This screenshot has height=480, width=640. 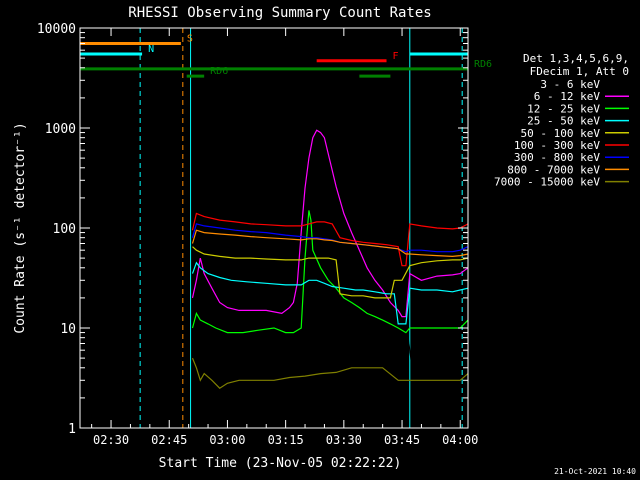 I want to click on x-tick-label-4: 03:30, so click(x=344, y=440).